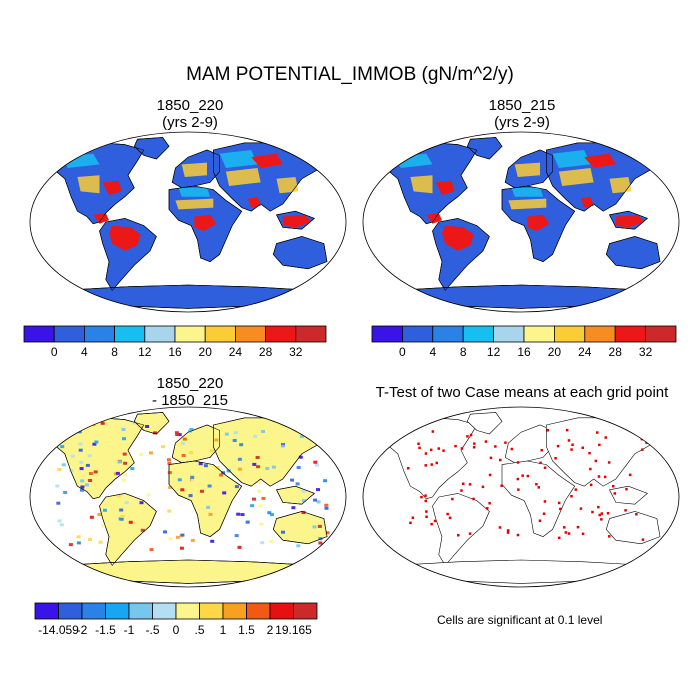 The height and width of the screenshot is (700, 700). I want to click on colorbar-top-right: 0 4 8 12 16 20 24 28 32, so click(524, 342).